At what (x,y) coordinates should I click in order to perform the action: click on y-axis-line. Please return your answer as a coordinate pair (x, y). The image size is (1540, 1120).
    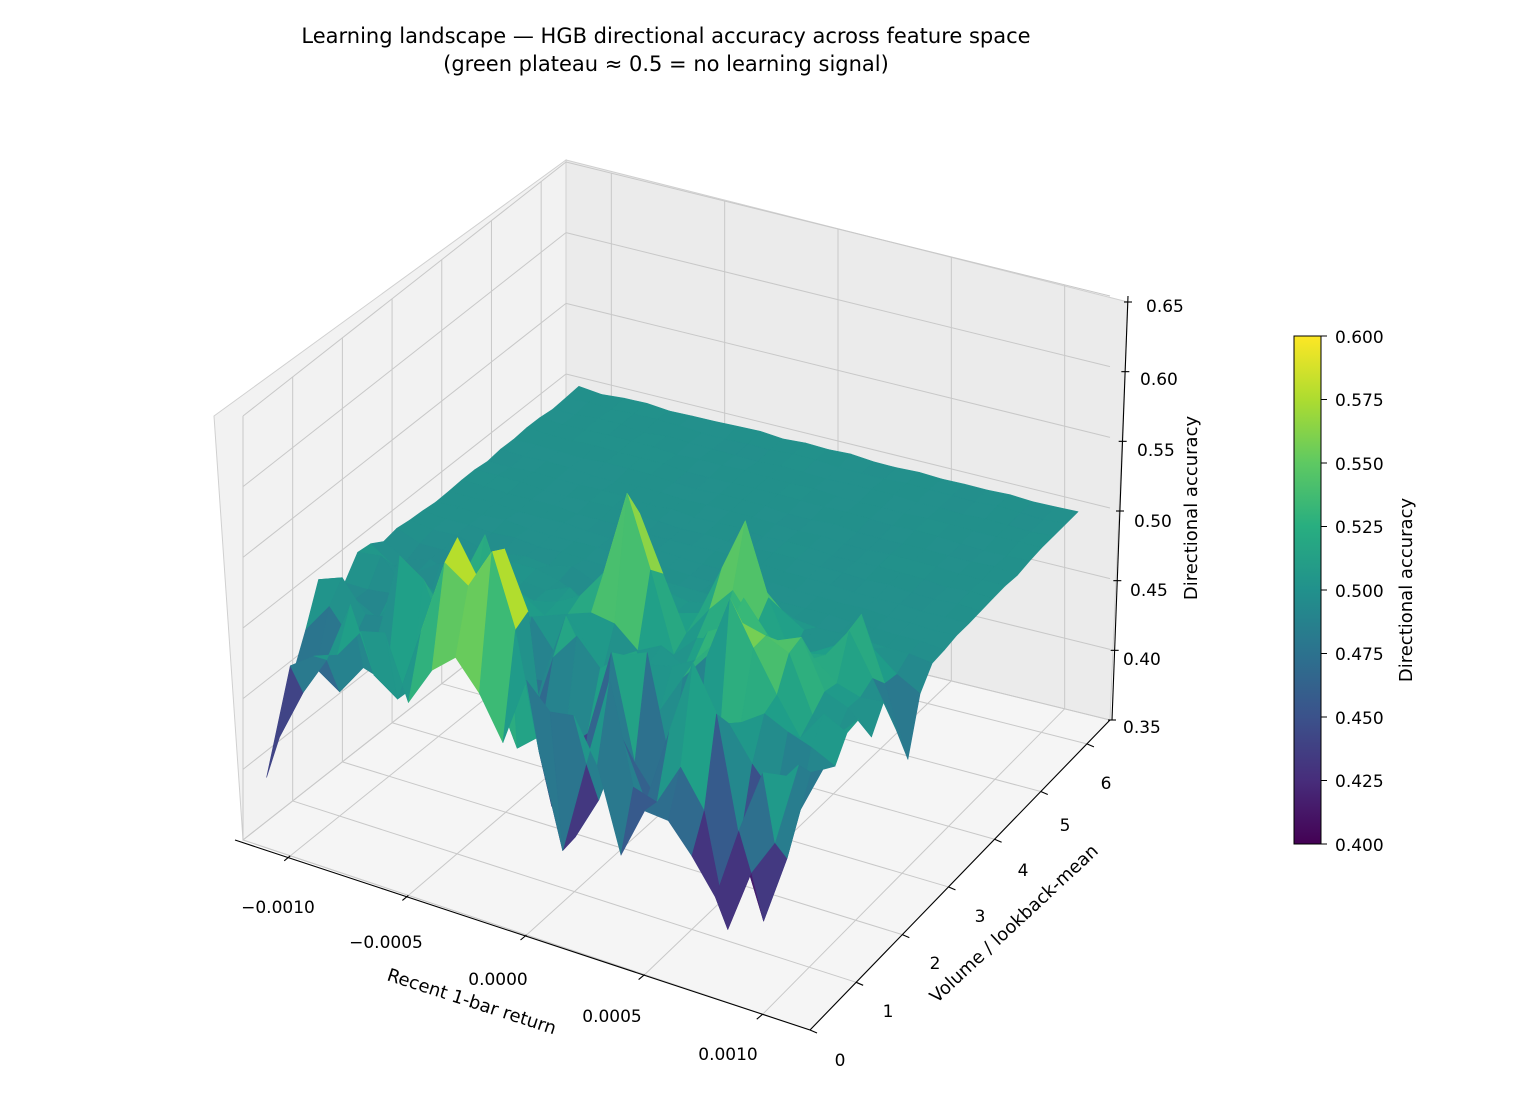
    Looking at the image, I should click on (960, 875).